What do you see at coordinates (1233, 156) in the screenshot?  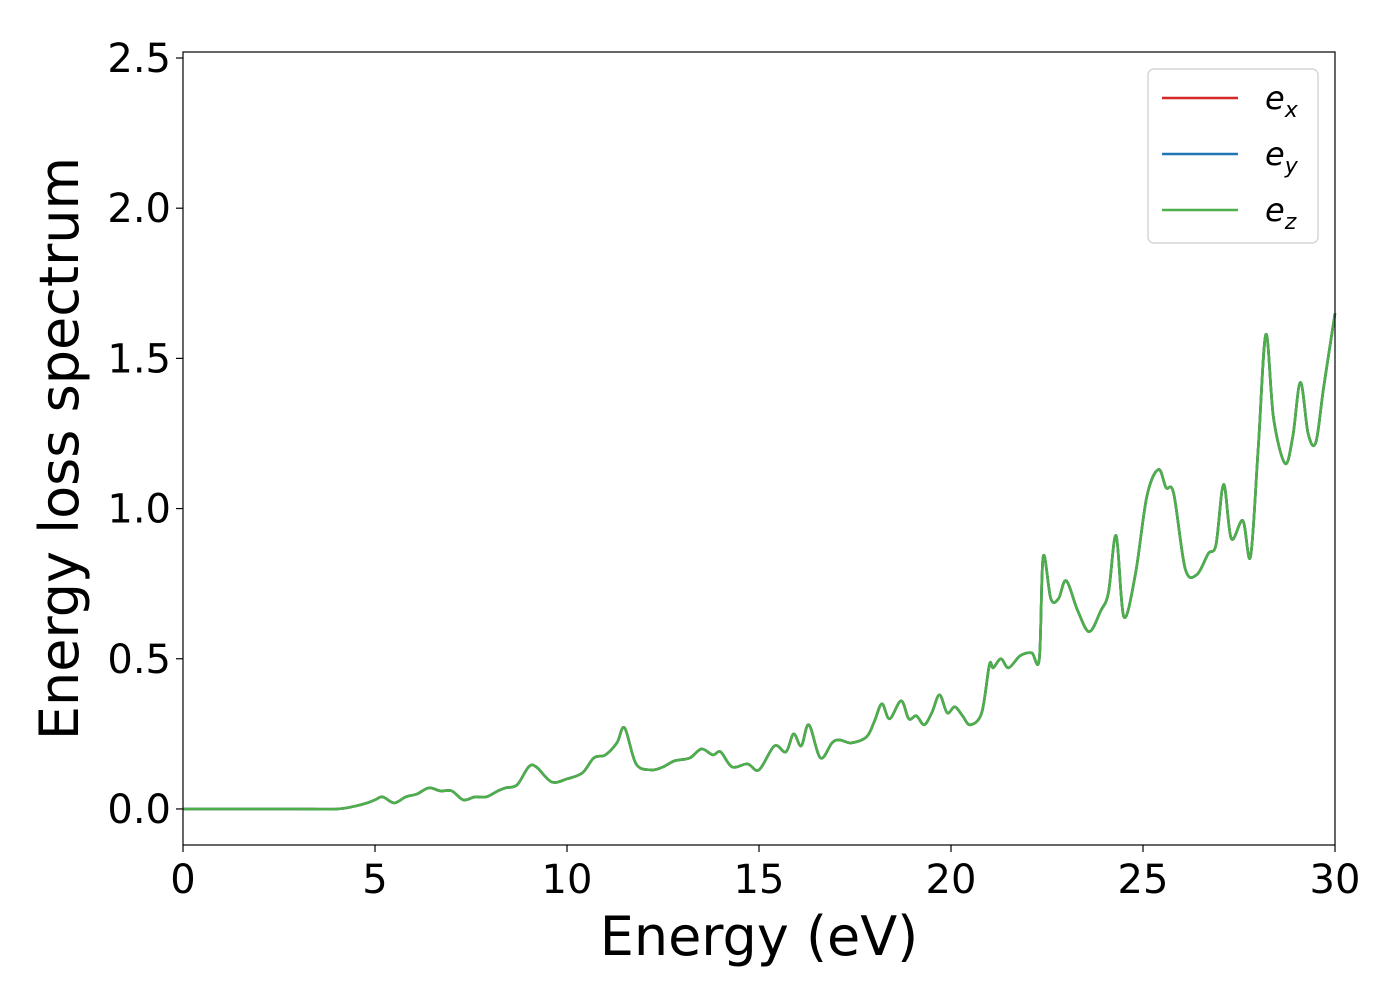 I see `legend-box` at bounding box center [1233, 156].